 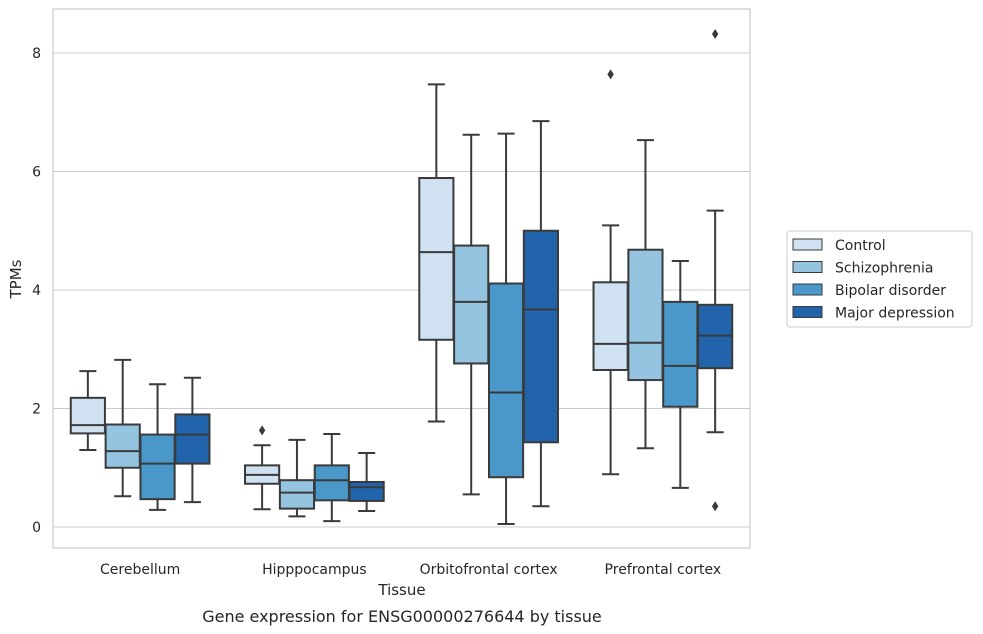 What do you see at coordinates (36, 410) in the screenshot?
I see `y-tick-label: 2` at bounding box center [36, 410].